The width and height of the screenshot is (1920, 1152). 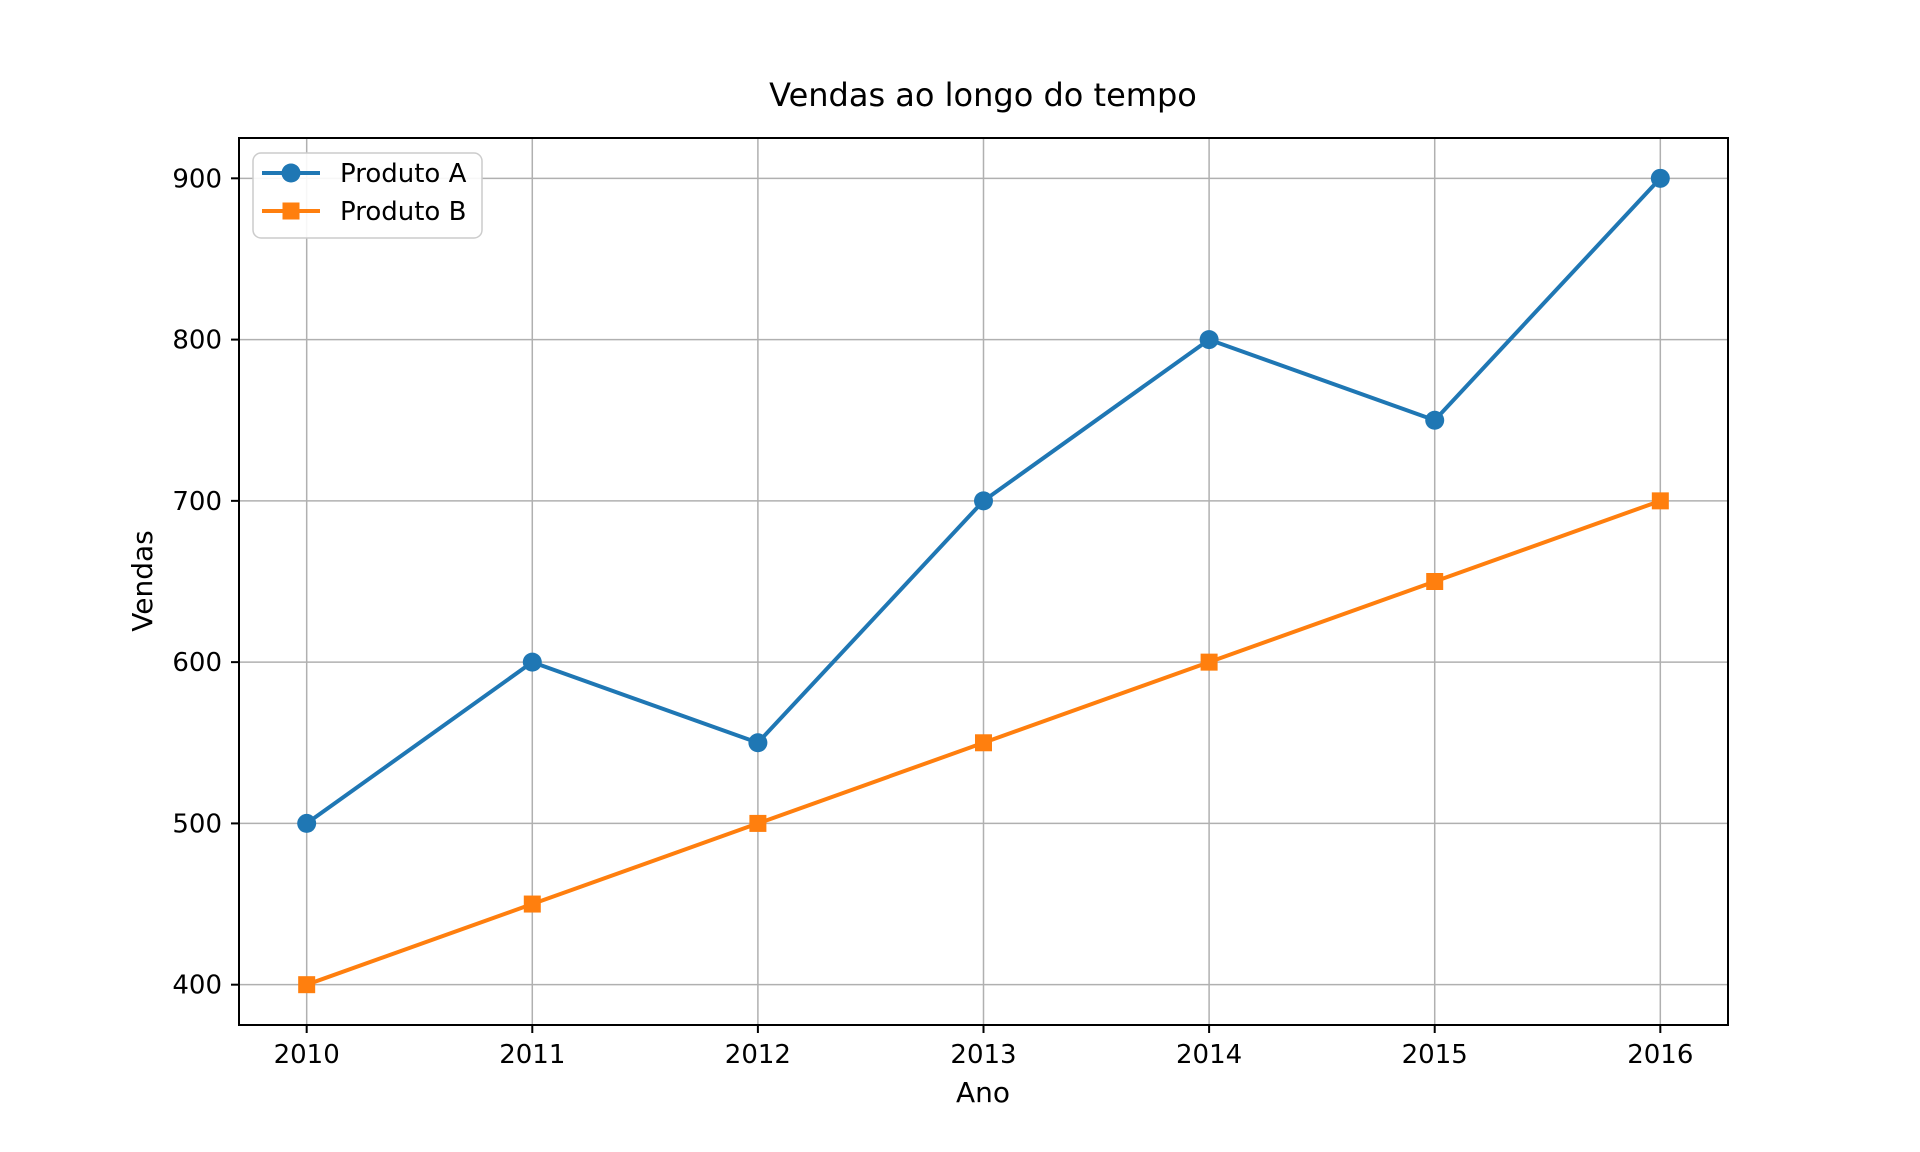 What do you see at coordinates (197, 663) in the screenshot?
I see `y-tick-label: 600` at bounding box center [197, 663].